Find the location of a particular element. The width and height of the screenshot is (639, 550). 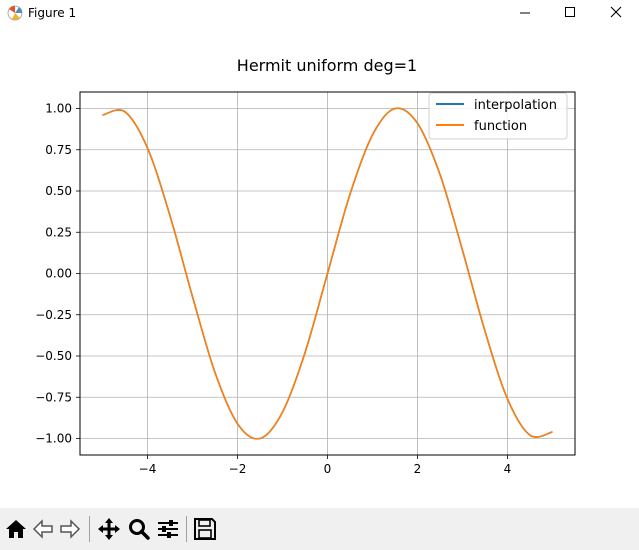

x-axis: −4 −2 0 2 4 is located at coordinates (325, 465).